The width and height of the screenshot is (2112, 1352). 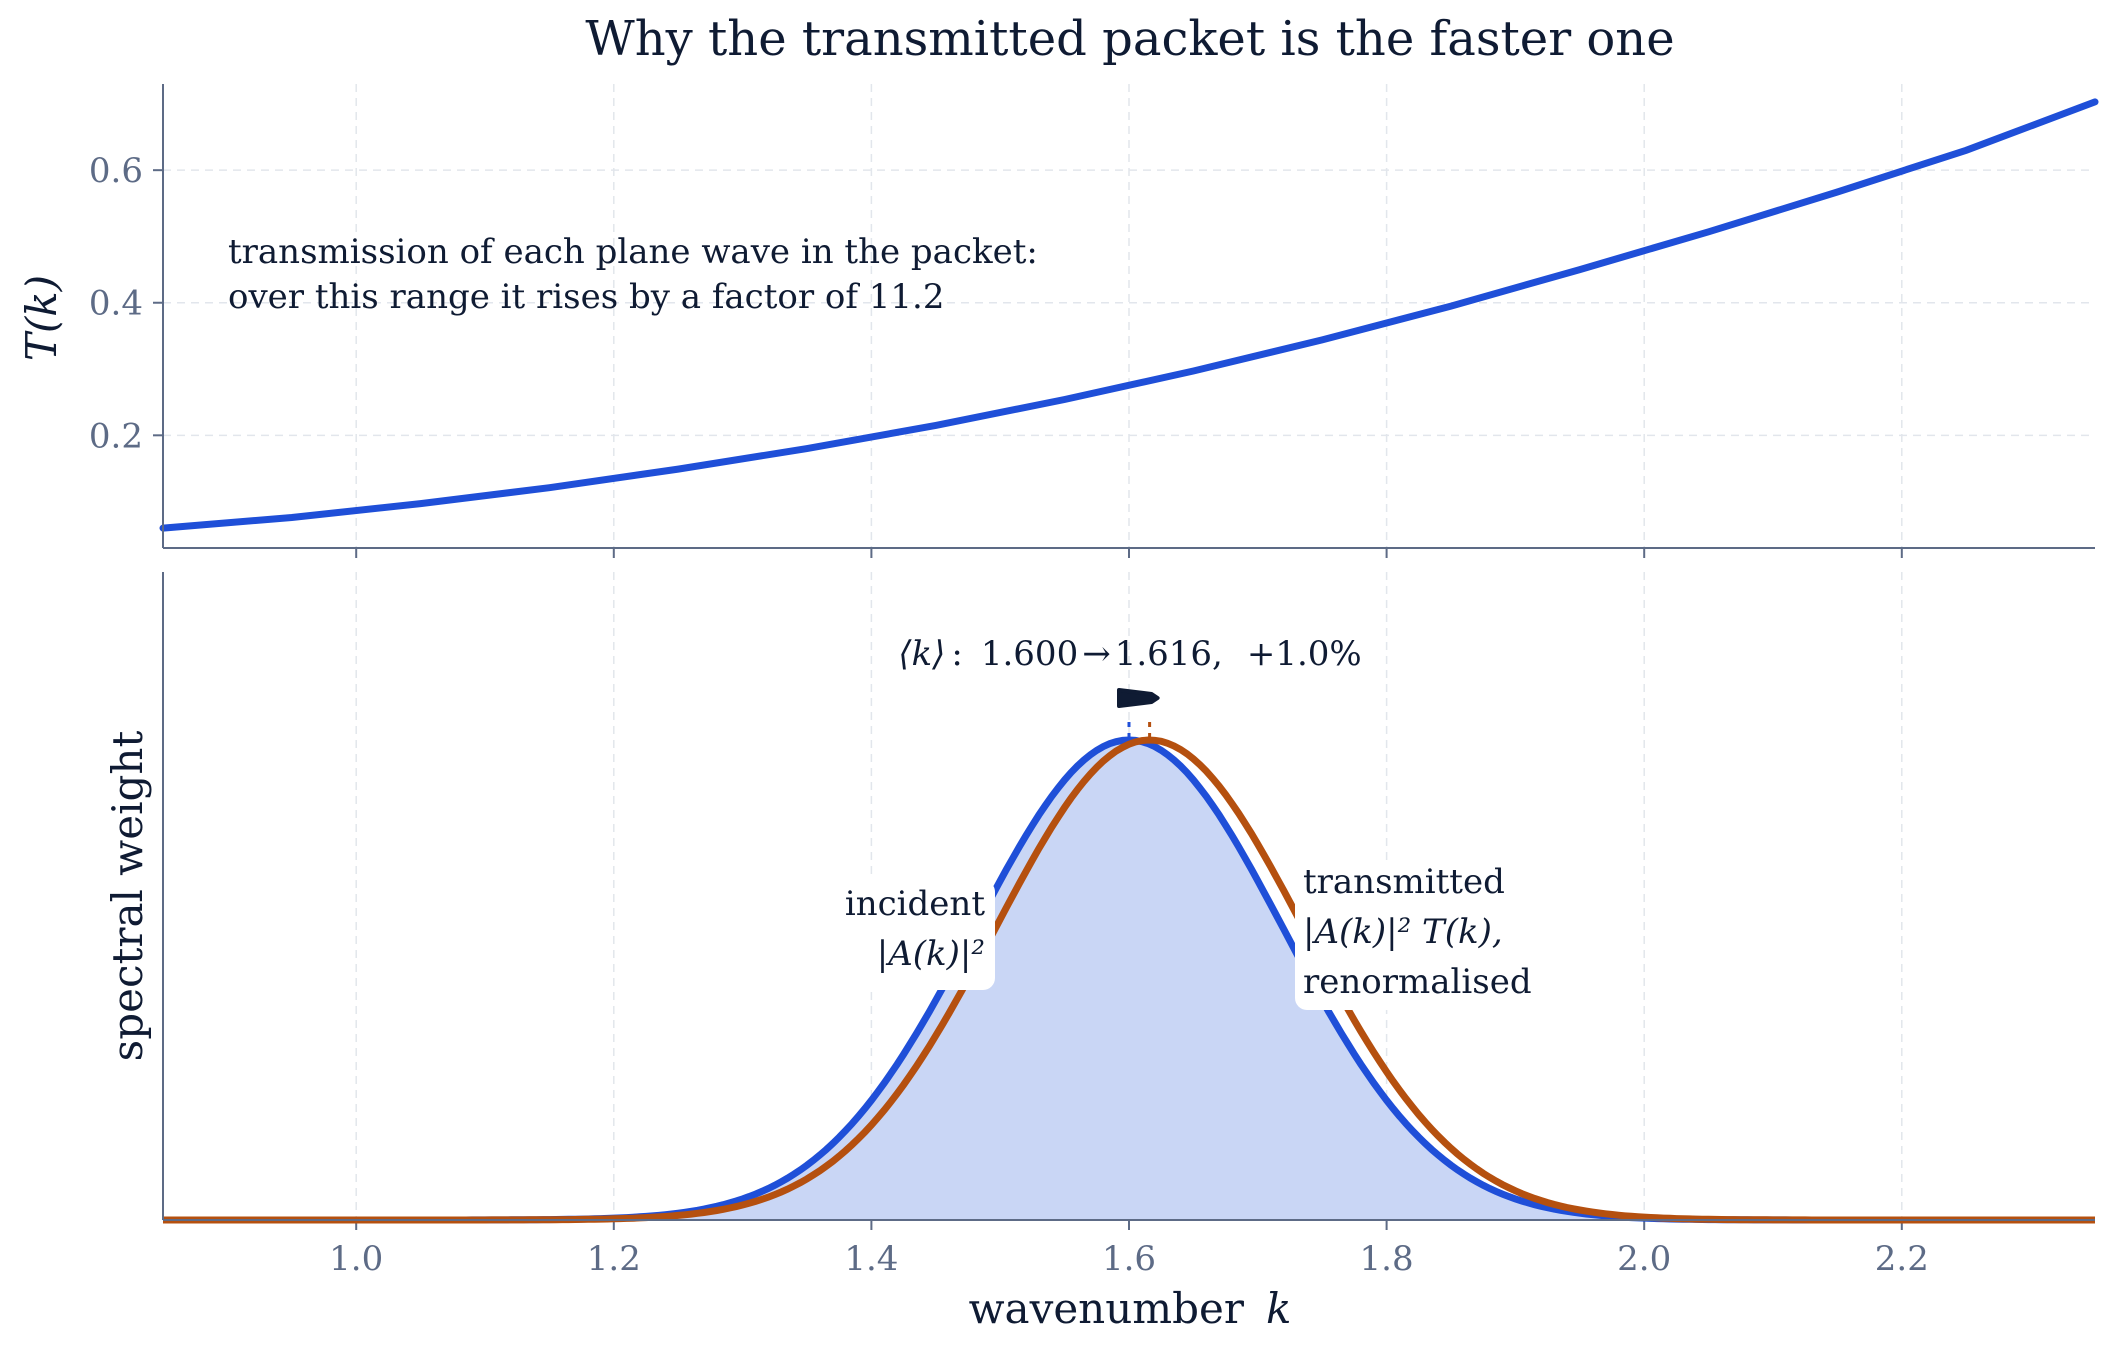 I want to click on mean-change-value: +1.0%, so click(x=1304, y=654).